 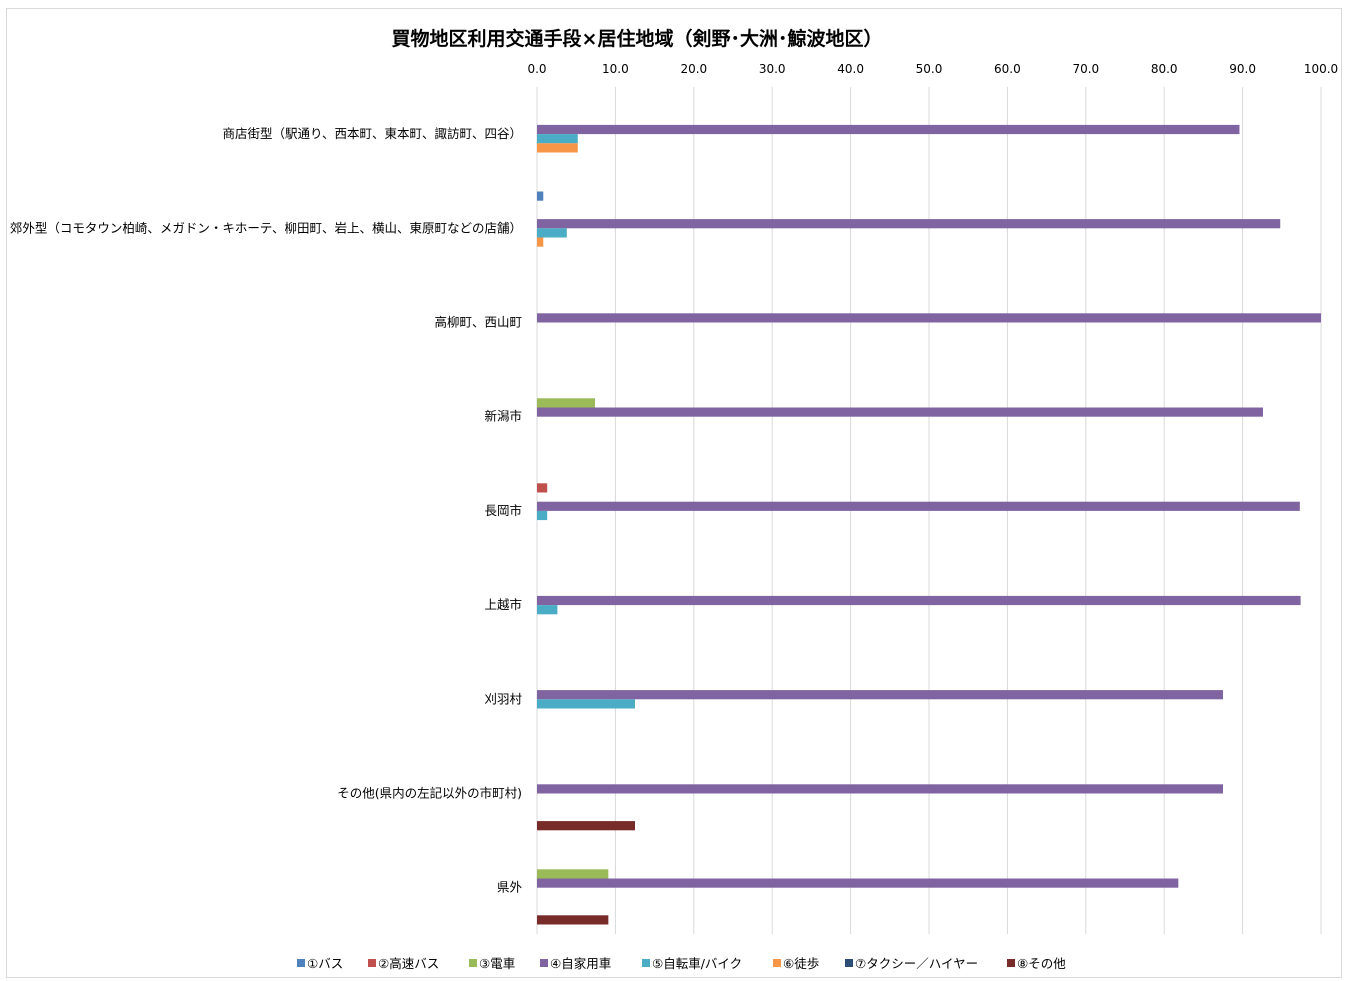 I want to click on legend-label: ③電車, so click(x=497, y=963).